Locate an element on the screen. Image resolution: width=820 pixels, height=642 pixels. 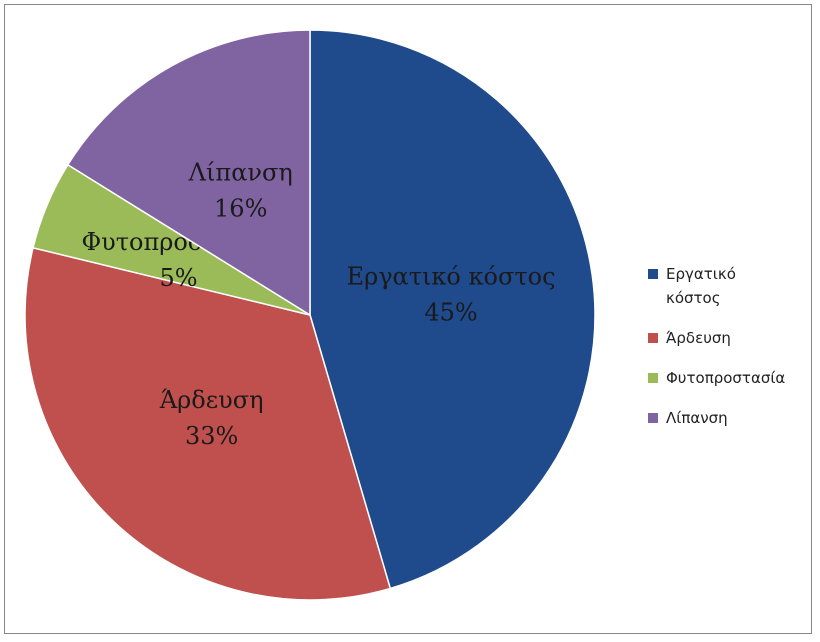
slice-value-label: 16% is located at coordinates (240, 208).